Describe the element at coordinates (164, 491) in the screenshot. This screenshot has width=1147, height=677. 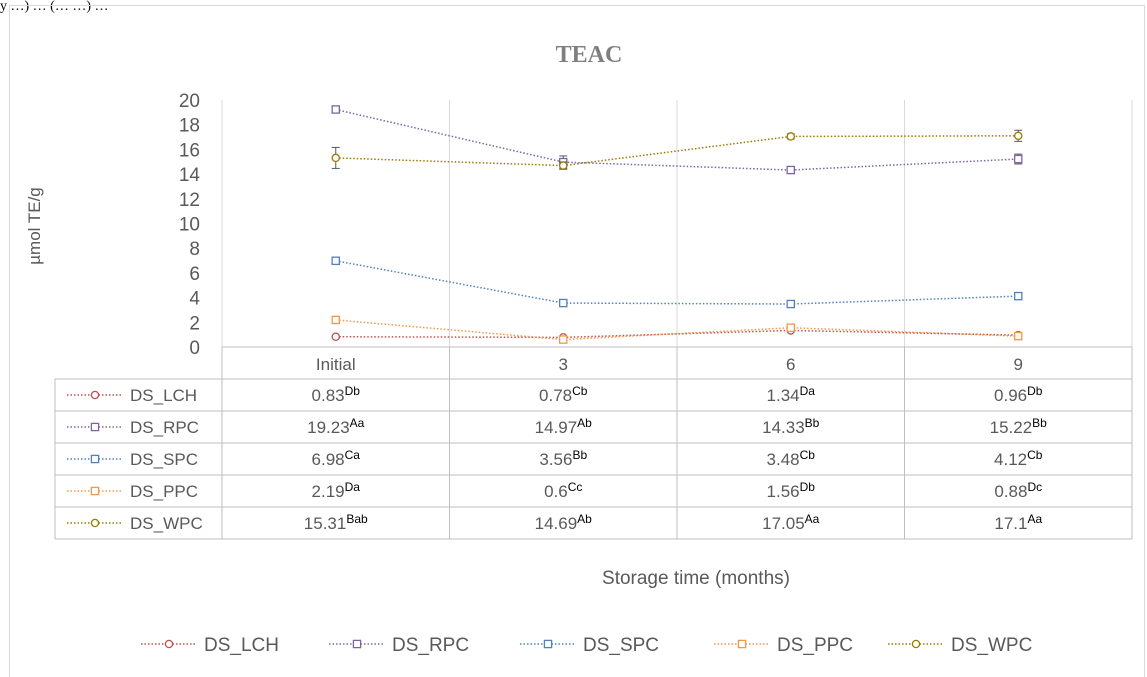
I see `table-series-name: DS_PPC` at that location.